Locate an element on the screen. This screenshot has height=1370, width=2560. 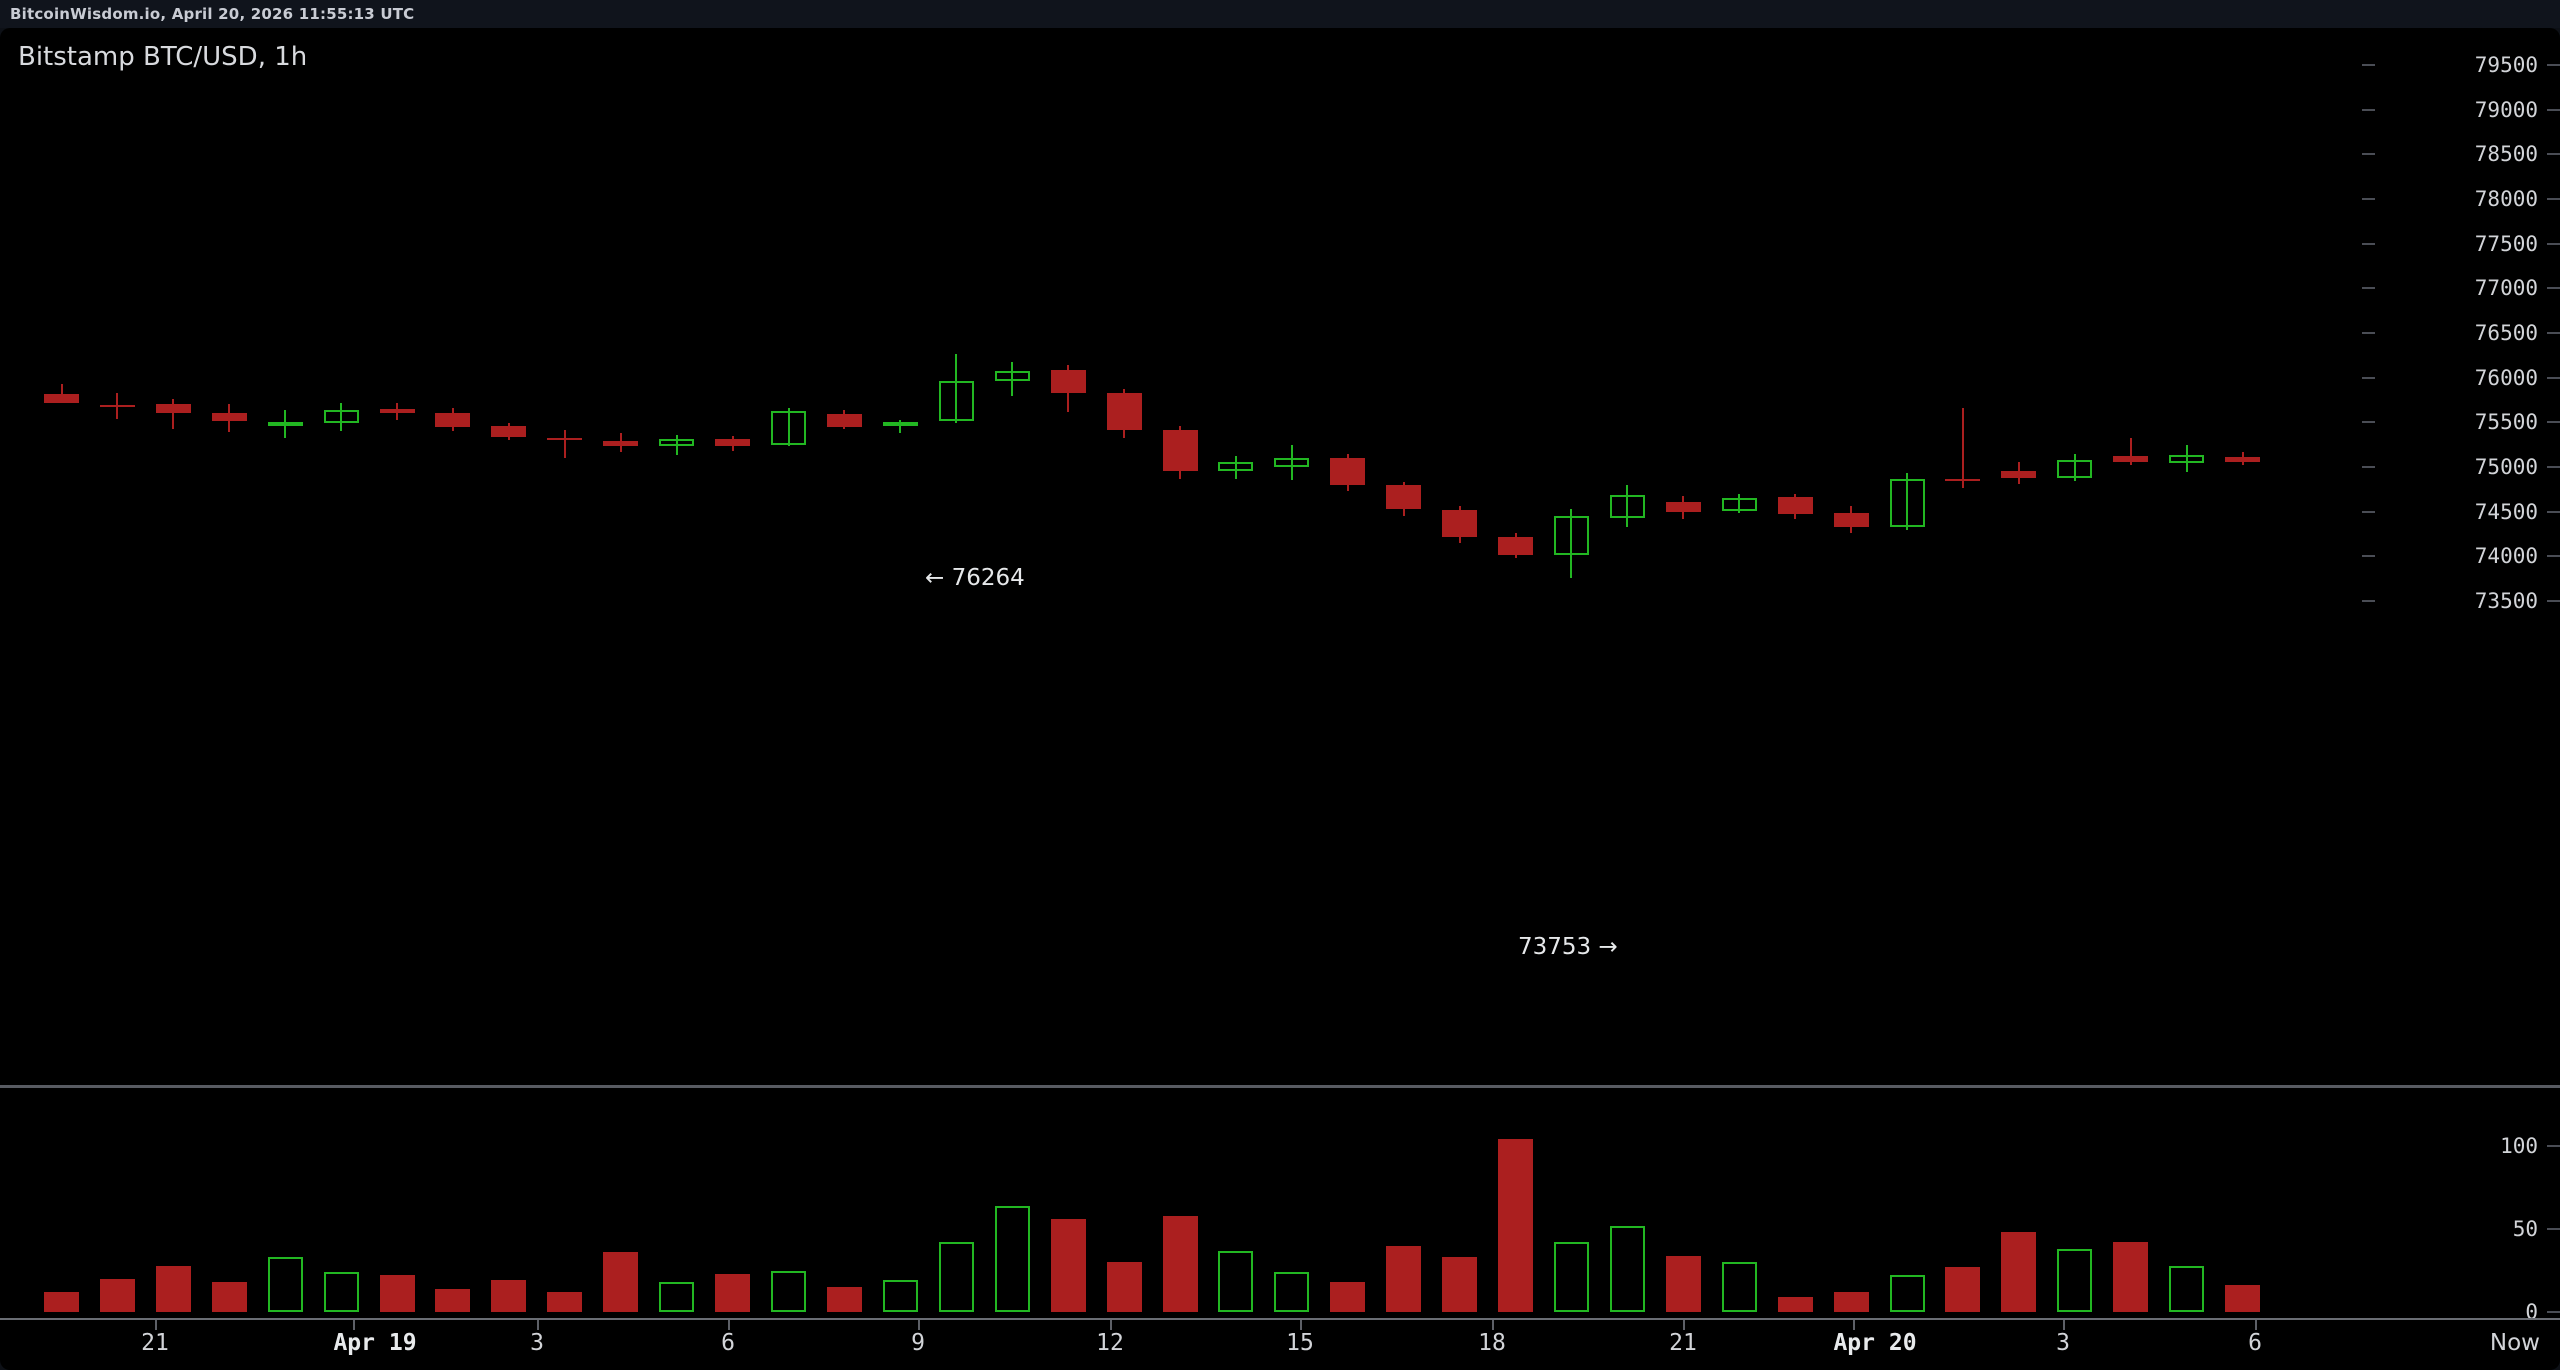
volume-axis-tick-mark is located at coordinates (2553, 1146).